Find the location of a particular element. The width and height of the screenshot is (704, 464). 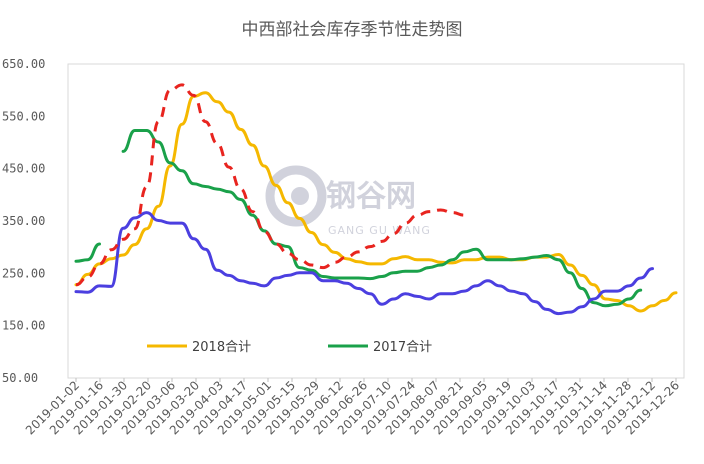

y-tick-label: 50.00 is located at coordinates (20, 378).